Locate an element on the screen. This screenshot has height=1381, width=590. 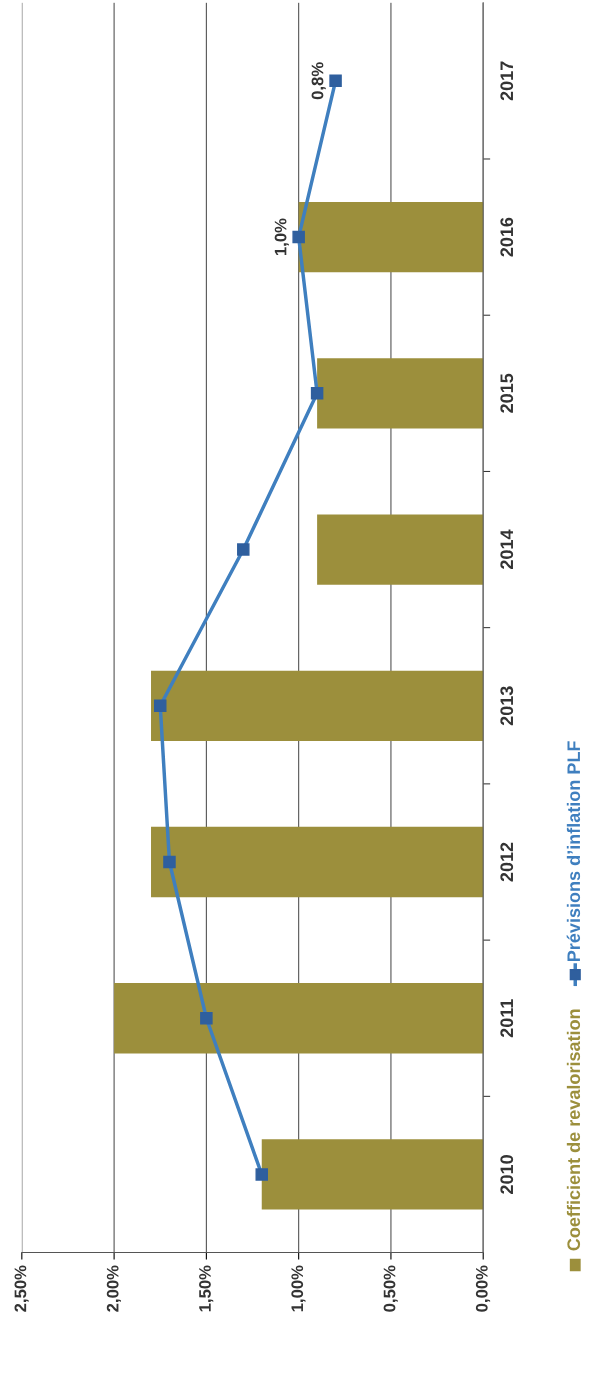
data-label: 1,0% is located at coordinates (281, 237).